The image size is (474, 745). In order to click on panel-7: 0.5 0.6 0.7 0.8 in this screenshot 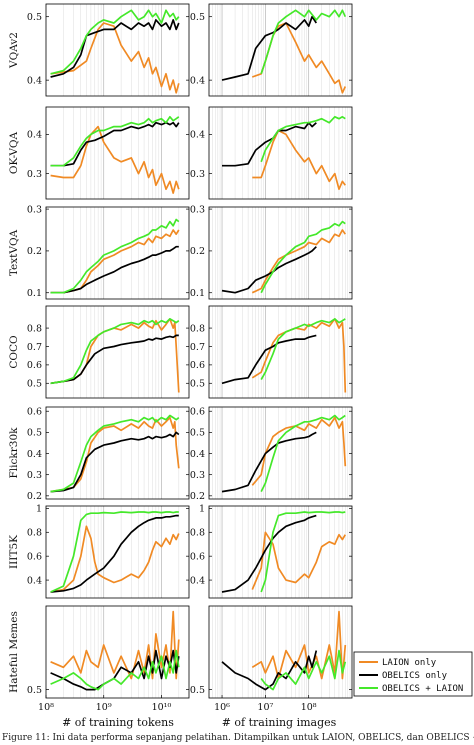, I will do `click(271, 352)`.